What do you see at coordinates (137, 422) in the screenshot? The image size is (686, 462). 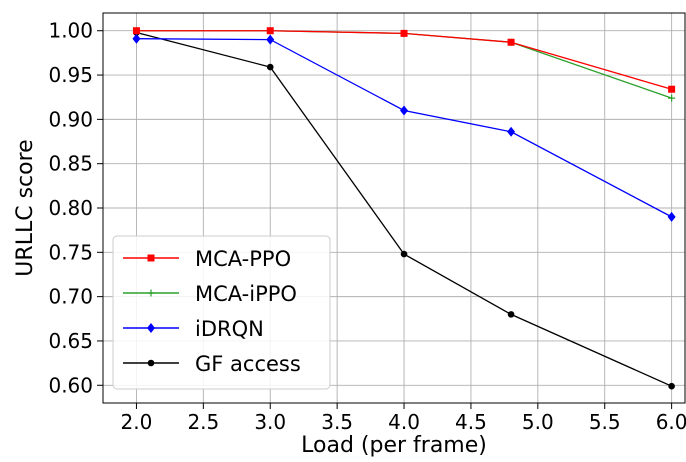 I see `x-tick-label: 2.0` at bounding box center [137, 422].